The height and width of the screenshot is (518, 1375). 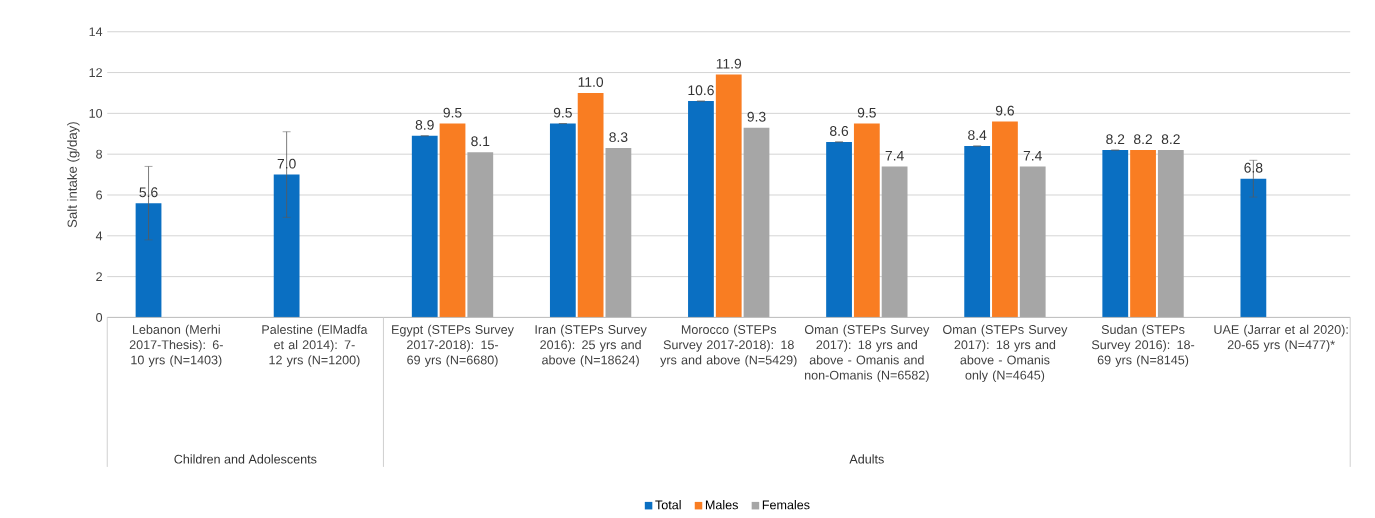 I want to click on data-label: 9.6, so click(x=1004, y=110).